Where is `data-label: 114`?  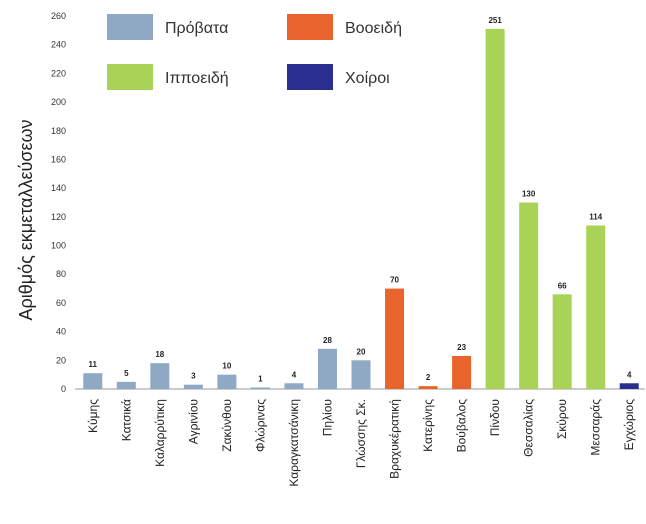
data-label: 114 is located at coordinates (595, 216).